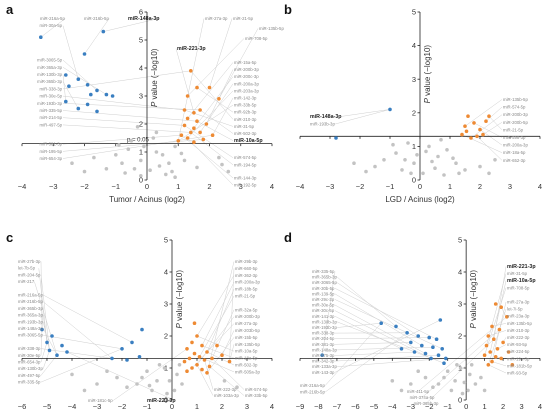  What do you see at coordinates (422, 397) in the screenshot?
I see `gene-label: miR-374a-5p` at bounding box center [422, 397].